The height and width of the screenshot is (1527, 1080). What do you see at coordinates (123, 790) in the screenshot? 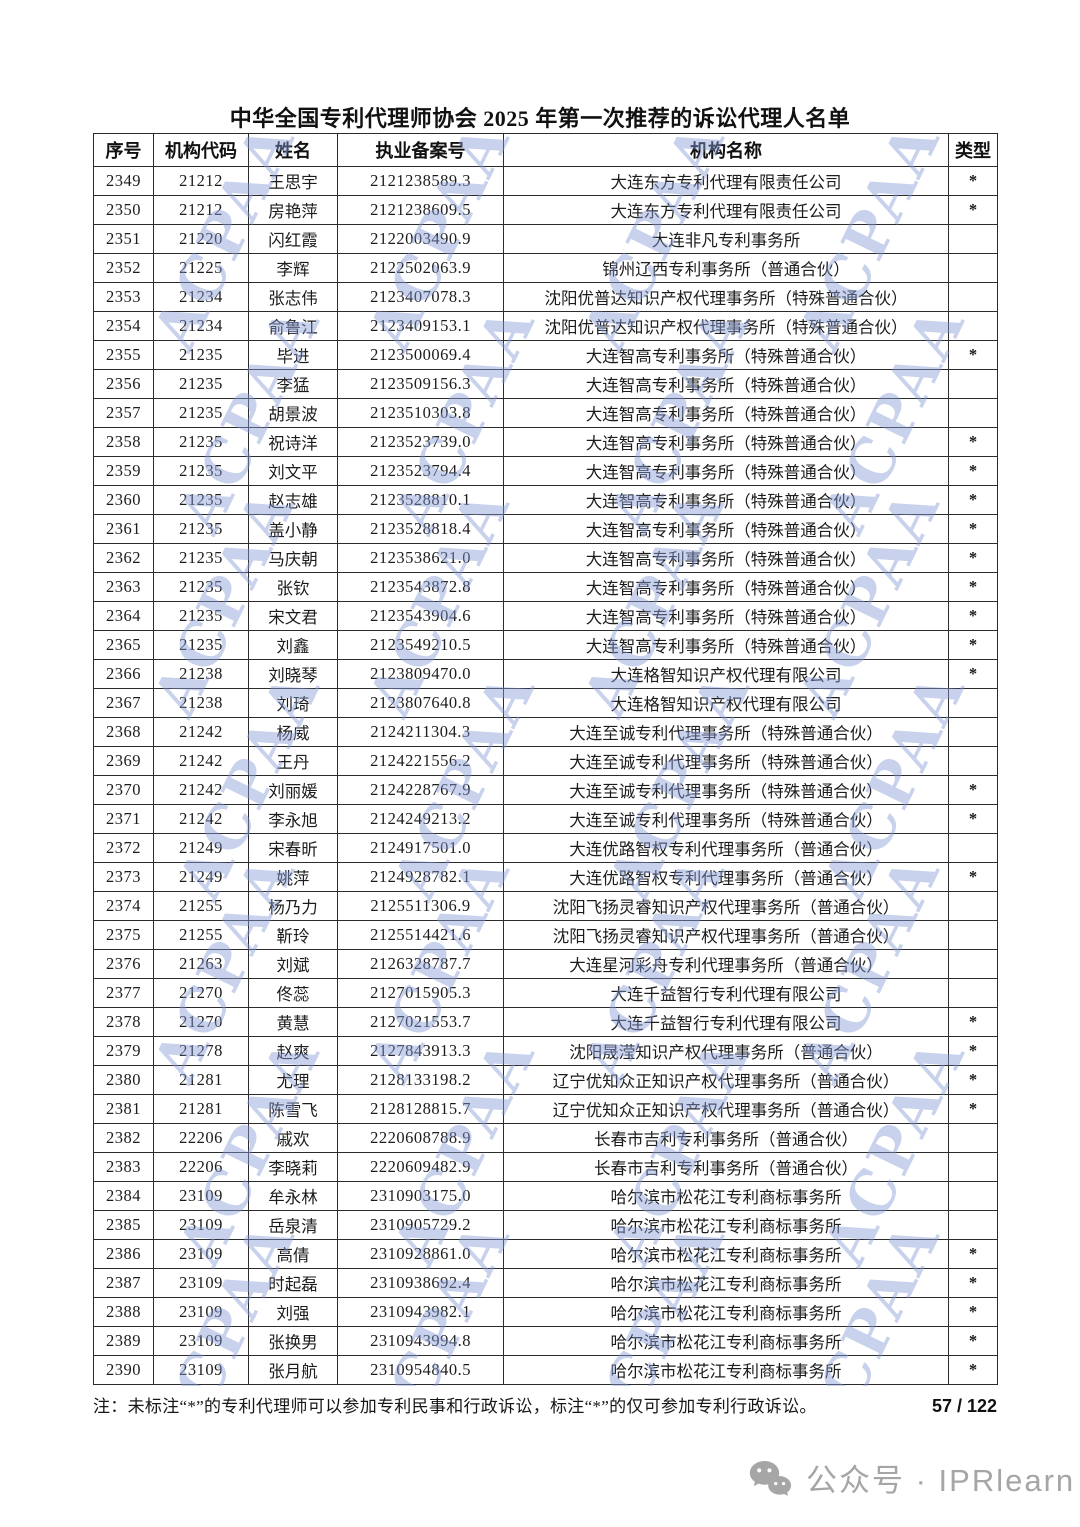
I see `cell-serial: 2370` at bounding box center [123, 790].